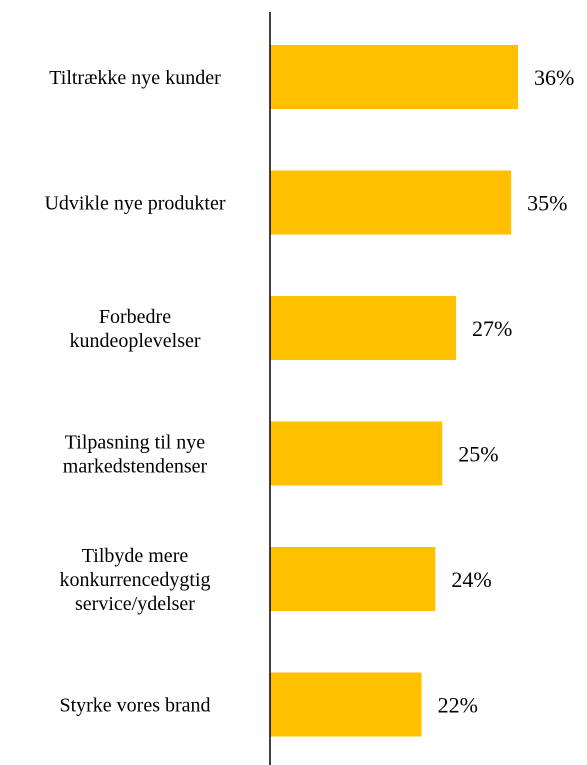 This screenshot has width=587, height=765. Describe the element at coordinates (554, 77) in the screenshot. I see `value-label-0: 36%` at that location.